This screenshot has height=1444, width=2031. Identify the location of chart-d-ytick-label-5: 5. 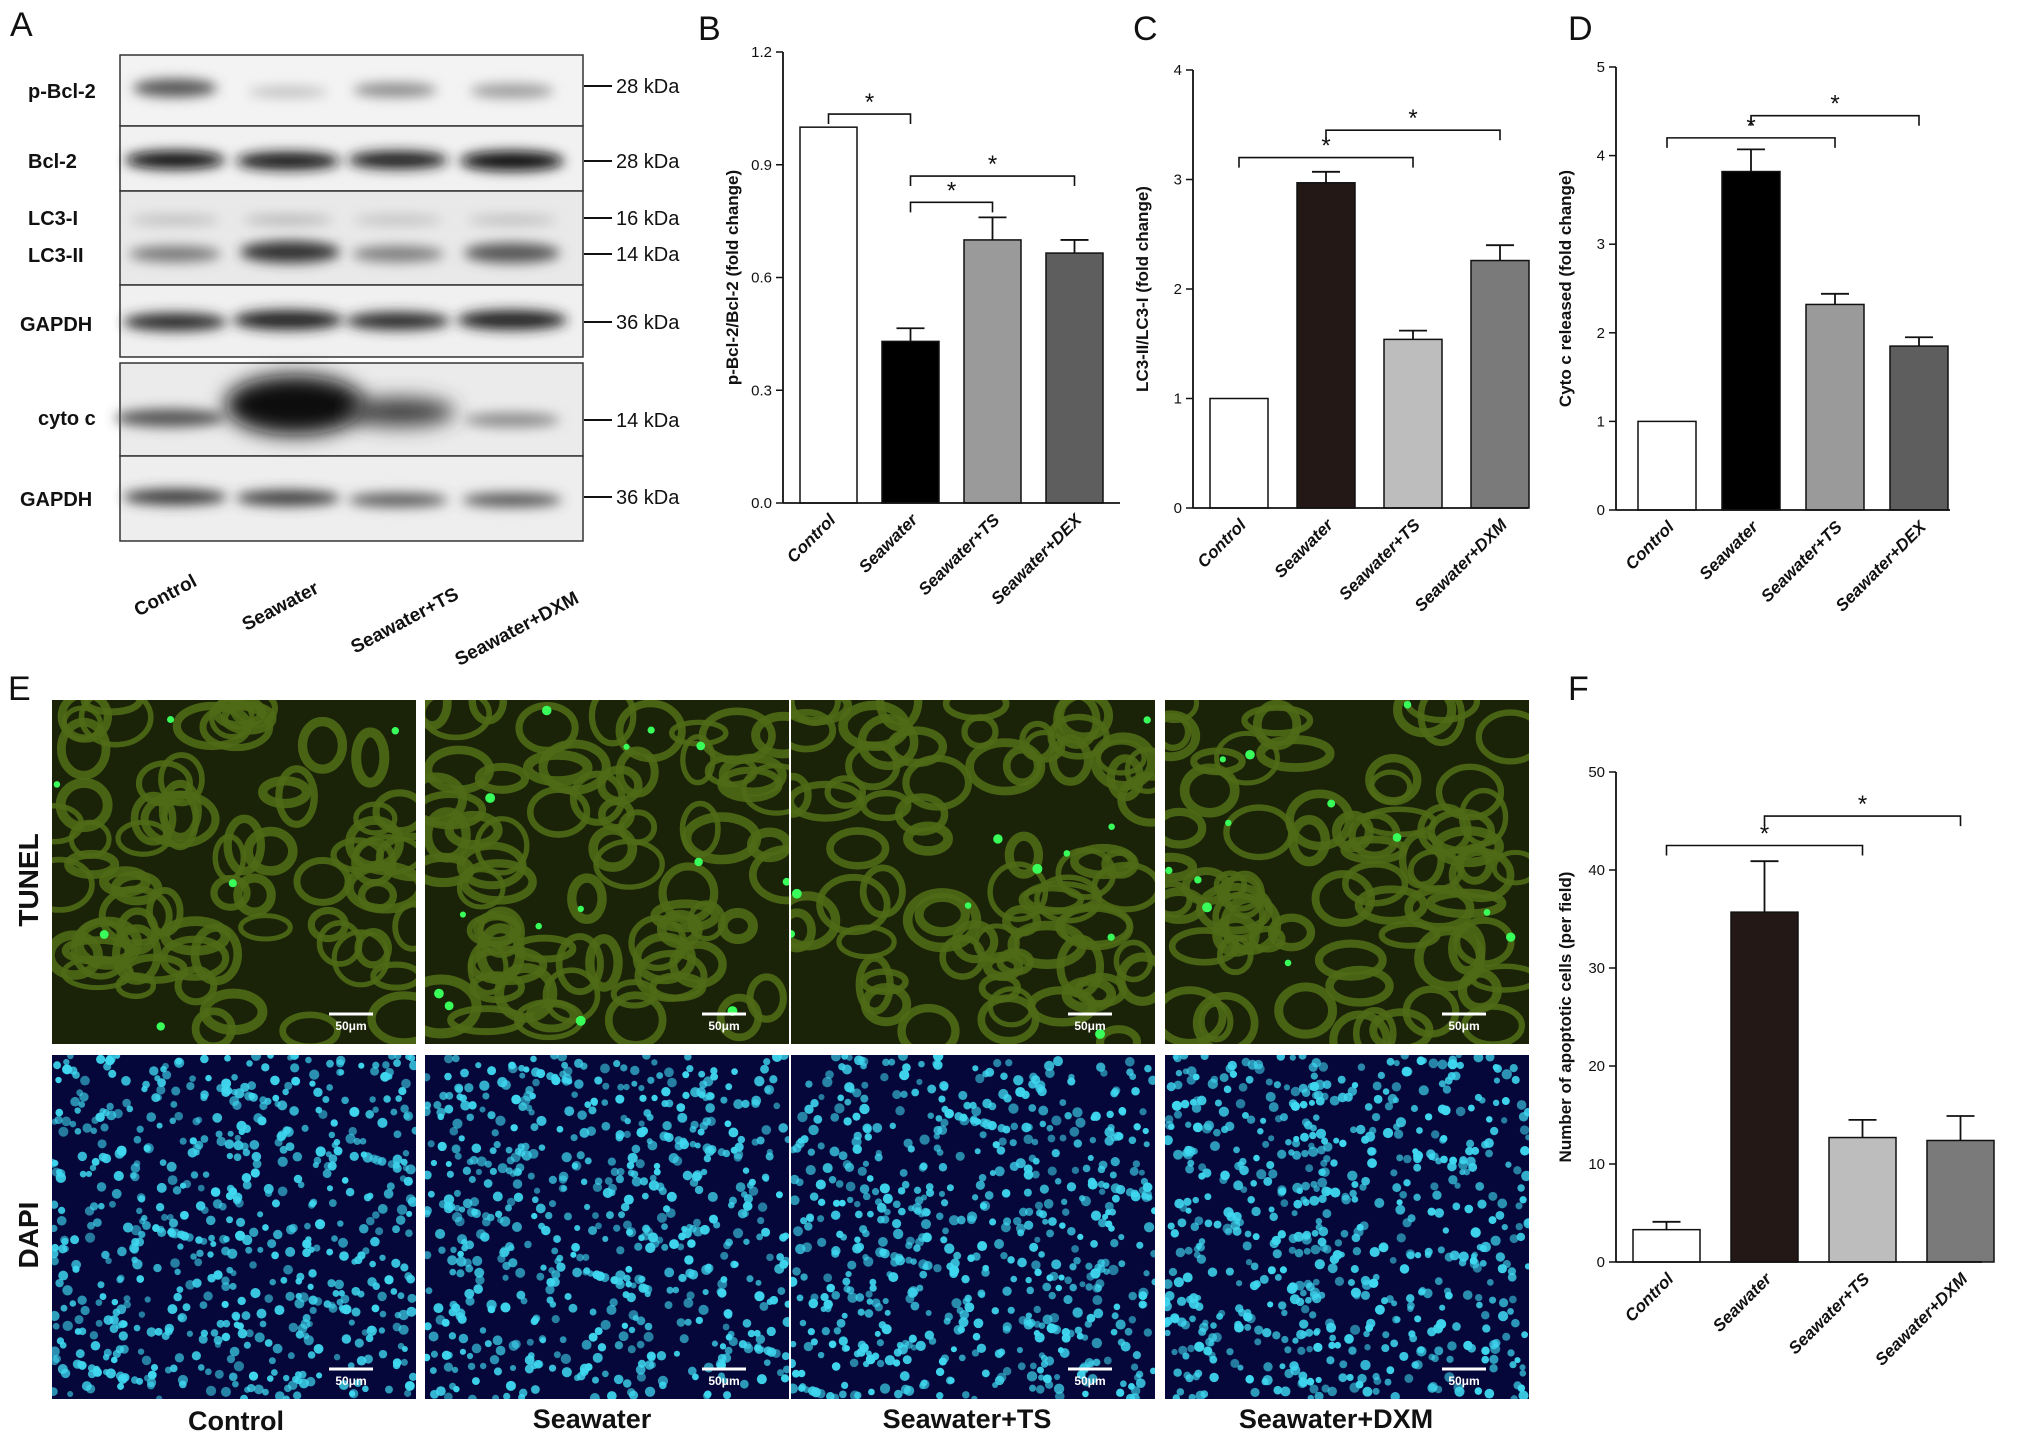
(1601, 67).